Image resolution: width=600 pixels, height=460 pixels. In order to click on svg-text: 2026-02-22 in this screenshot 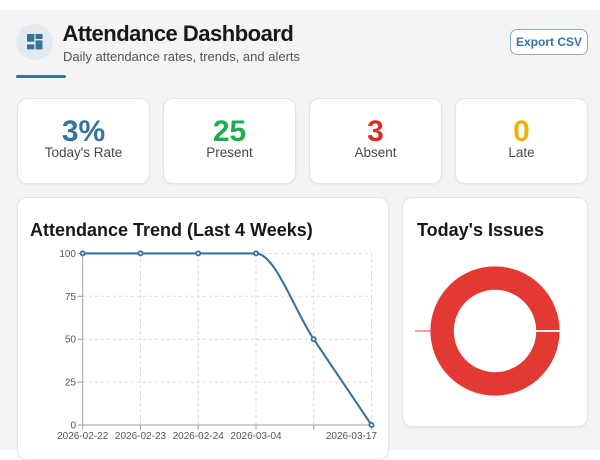, I will do `click(83, 436)`.